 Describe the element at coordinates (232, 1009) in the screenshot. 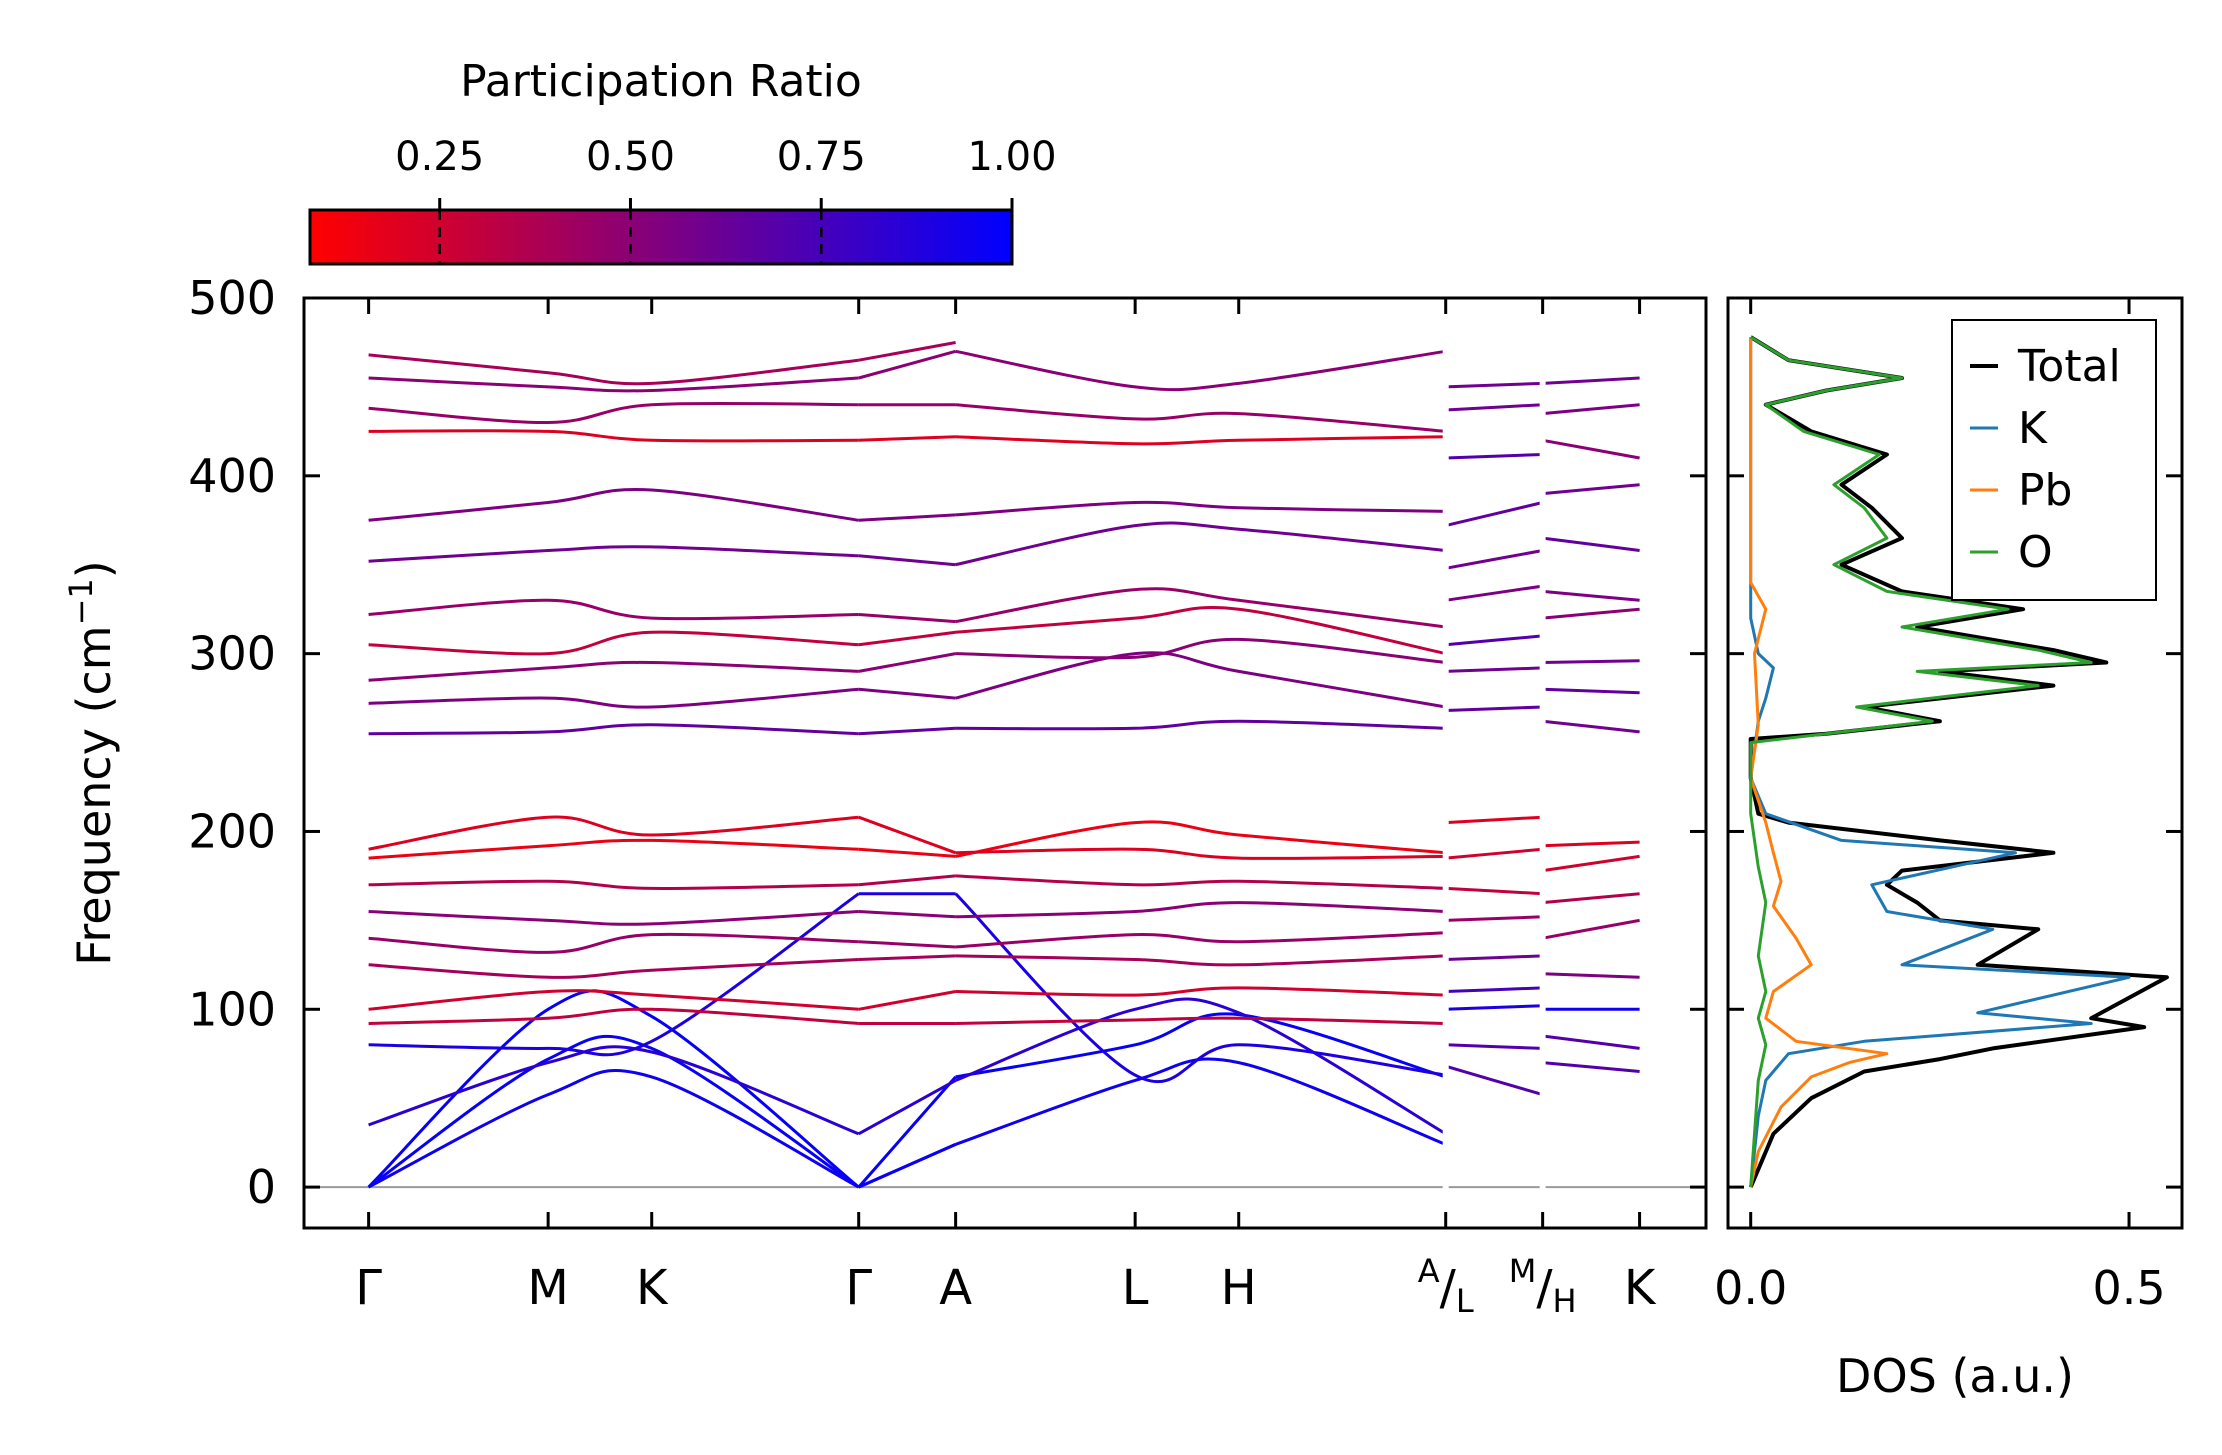

I see `y-tick-label: 100` at that location.